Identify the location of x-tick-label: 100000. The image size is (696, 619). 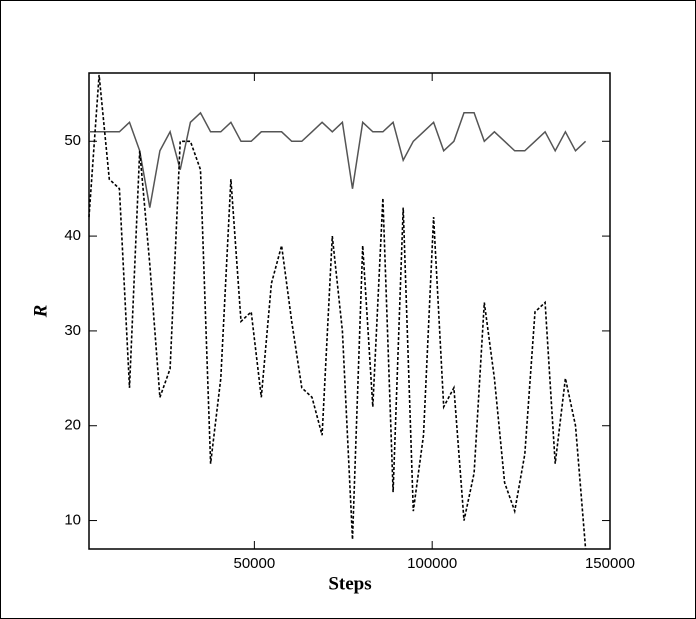
(432, 563).